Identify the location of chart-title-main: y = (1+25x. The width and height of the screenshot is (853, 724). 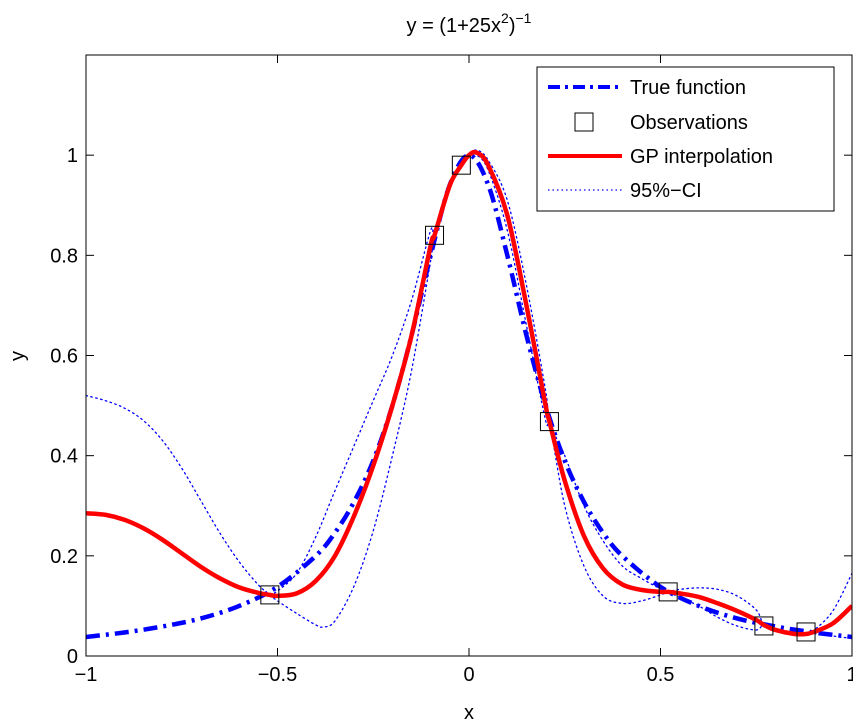
(454, 26).